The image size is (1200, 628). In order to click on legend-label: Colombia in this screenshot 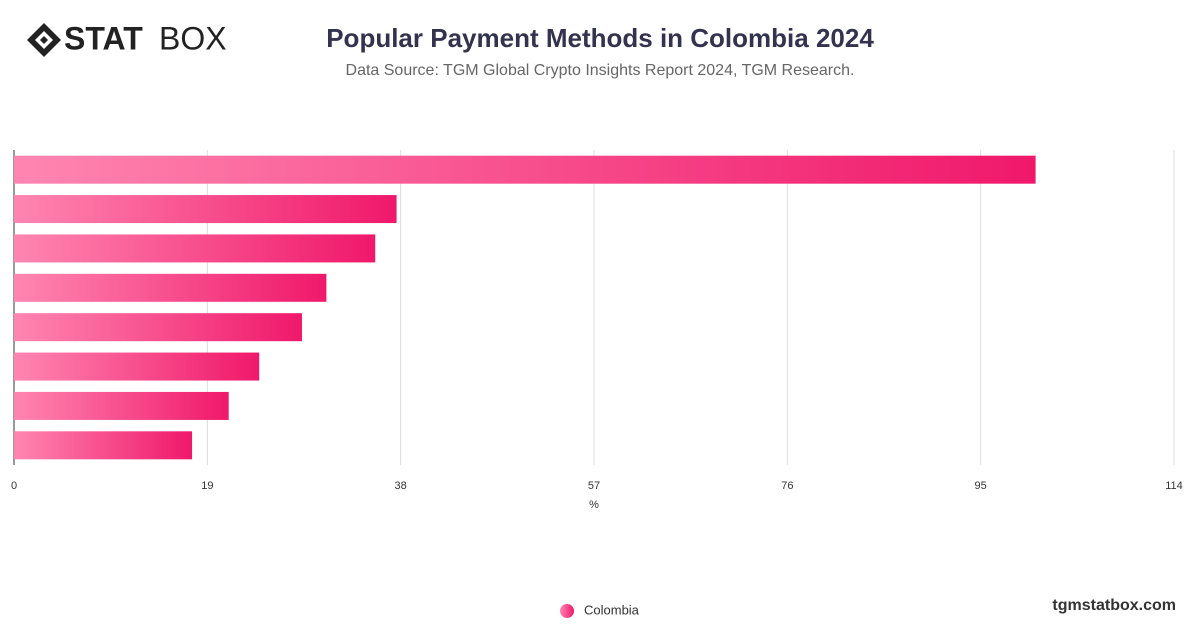, I will do `click(612, 609)`.